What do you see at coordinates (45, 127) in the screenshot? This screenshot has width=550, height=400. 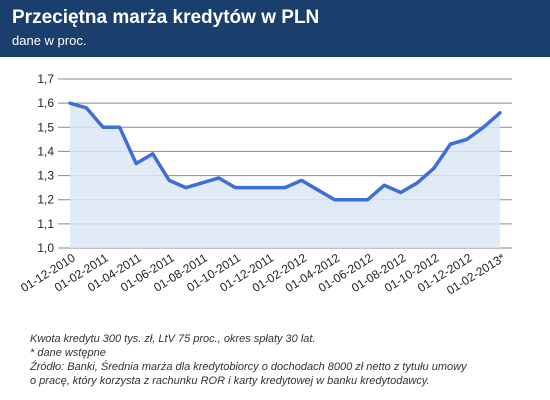 I see `y-tick-label: 1,5` at bounding box center [45, 127].